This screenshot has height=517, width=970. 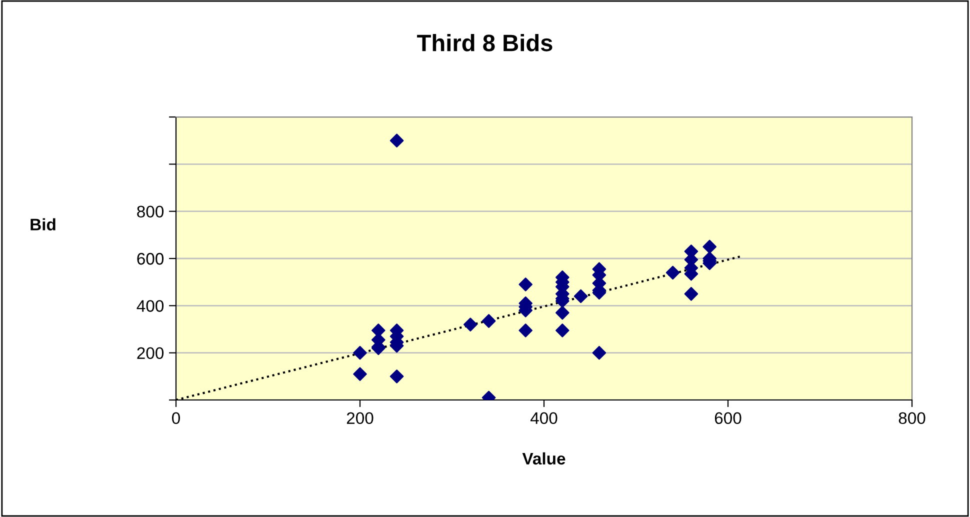 I want to click on y-tick-label: 800, so click(x=150, y=212).